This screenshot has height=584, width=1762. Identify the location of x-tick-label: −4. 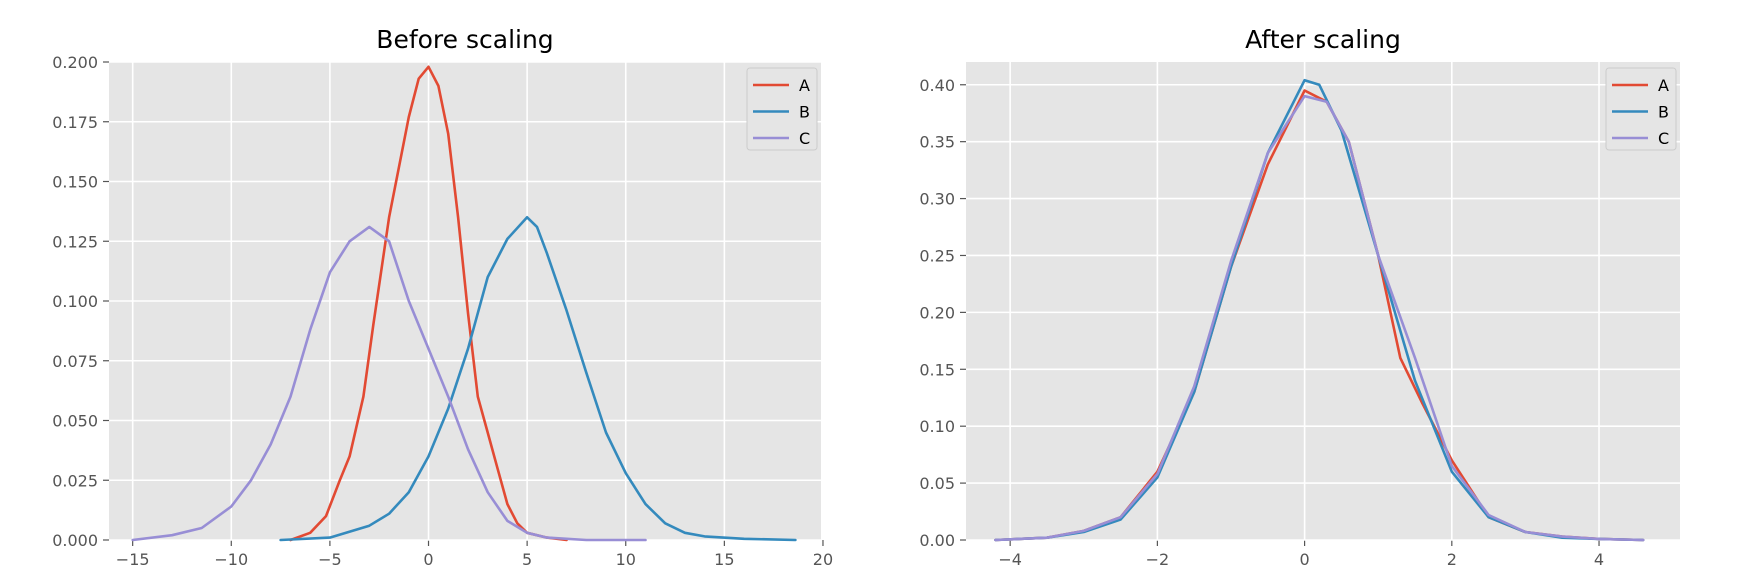
(1010, 559).